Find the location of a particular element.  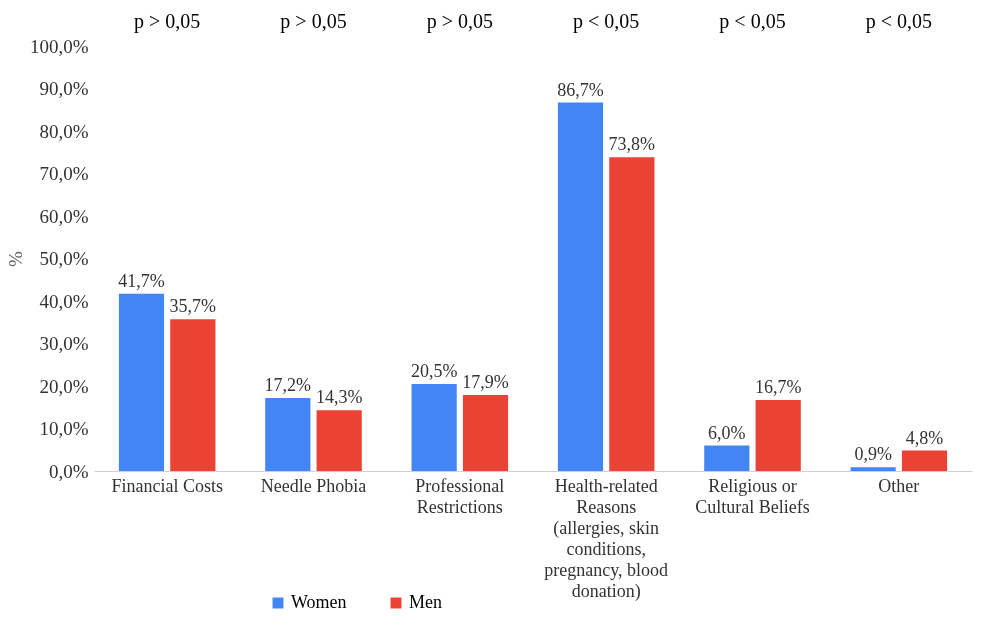

y-tick-label: 20,0% is located at coordinates (64, 386).